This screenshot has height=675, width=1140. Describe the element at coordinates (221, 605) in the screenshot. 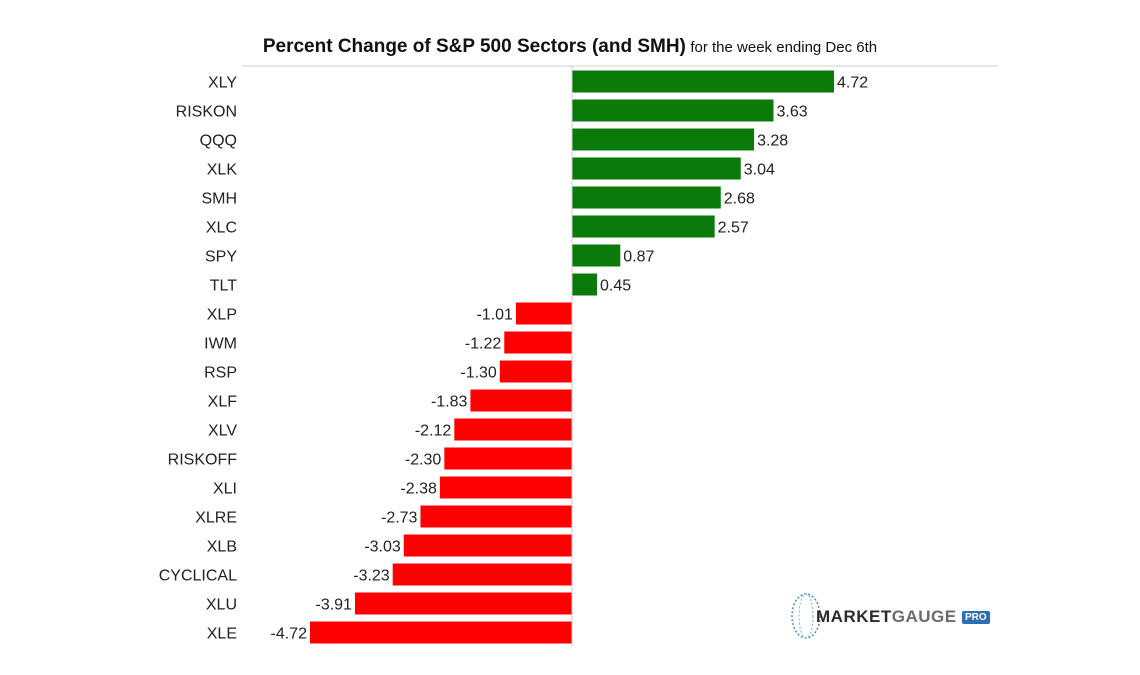

I see `category-label-xlu: XLU` at that location.